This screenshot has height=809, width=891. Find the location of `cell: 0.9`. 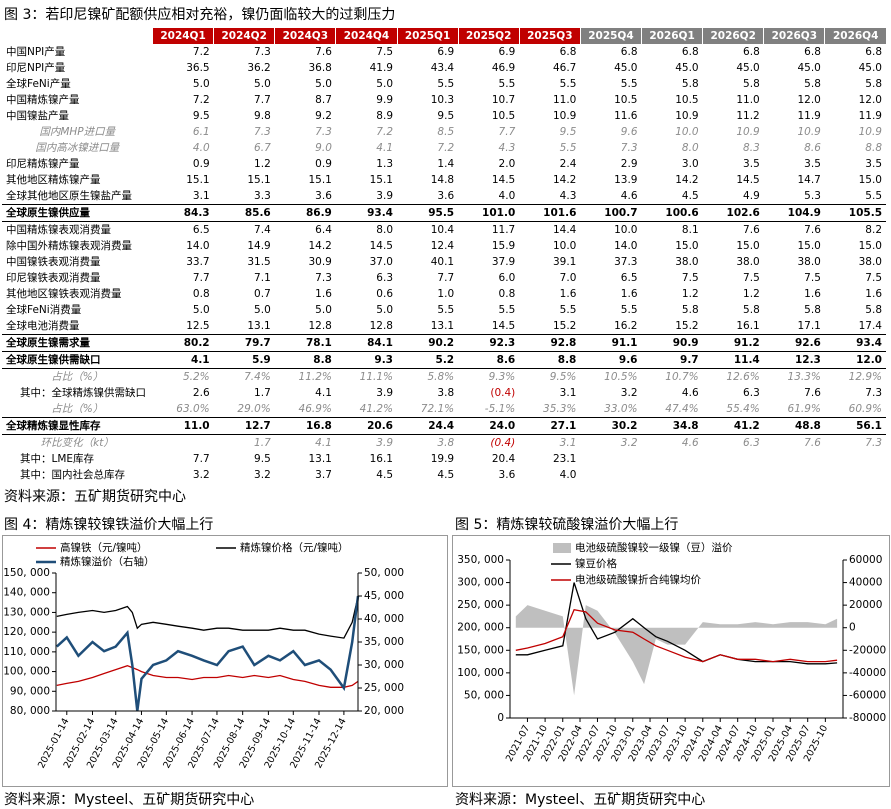

cell: 0.9 is located at coordinates (201, 163).